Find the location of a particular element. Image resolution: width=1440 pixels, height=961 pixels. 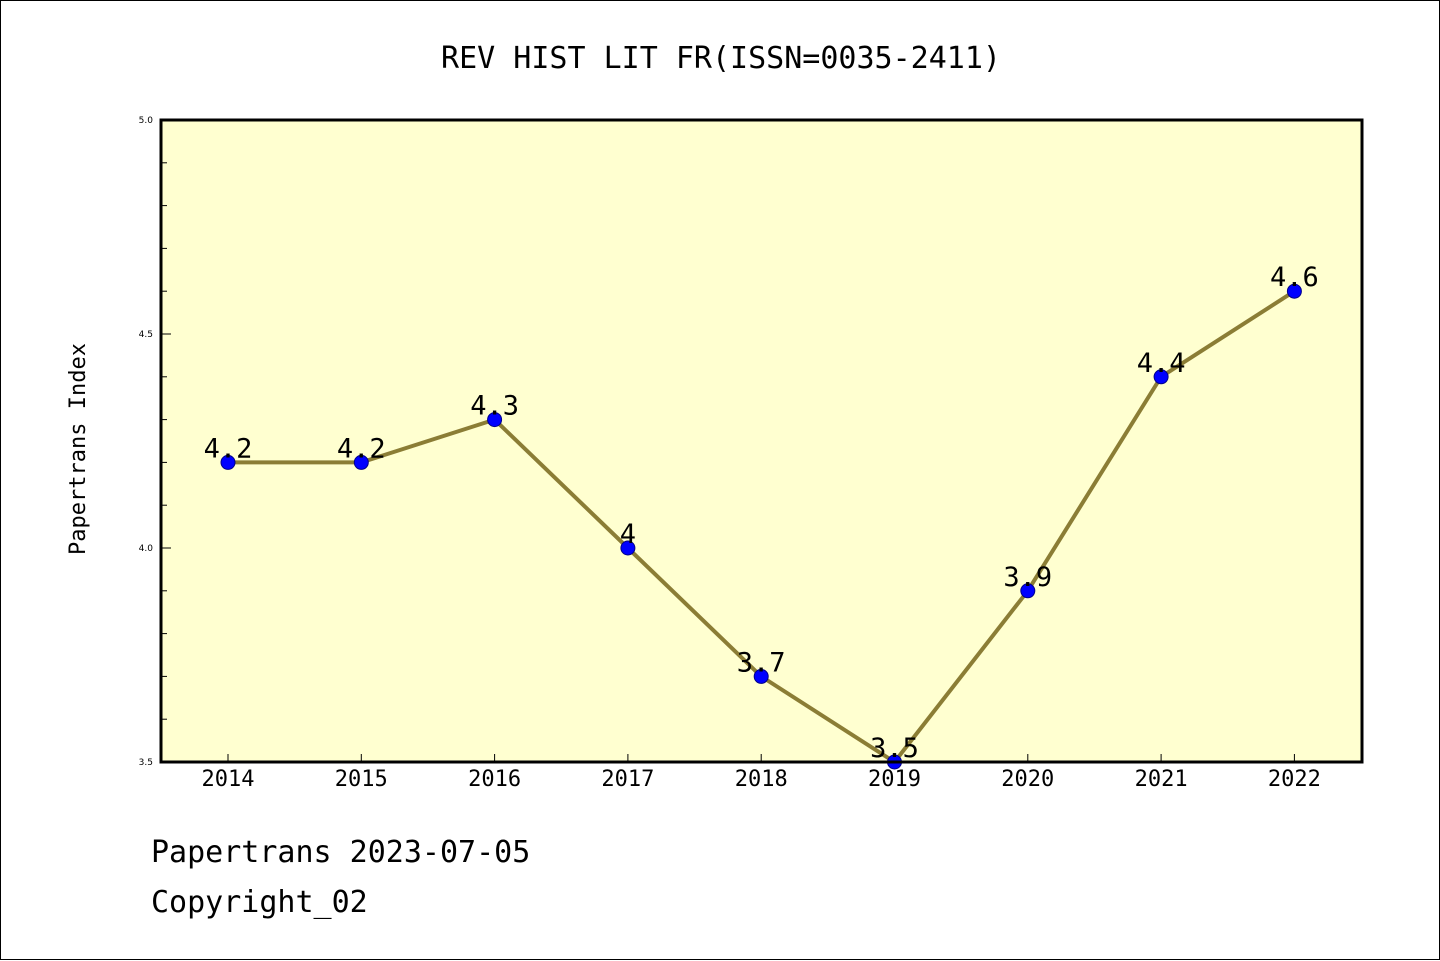

data-label: 4 is located at coordinates (628, 534).